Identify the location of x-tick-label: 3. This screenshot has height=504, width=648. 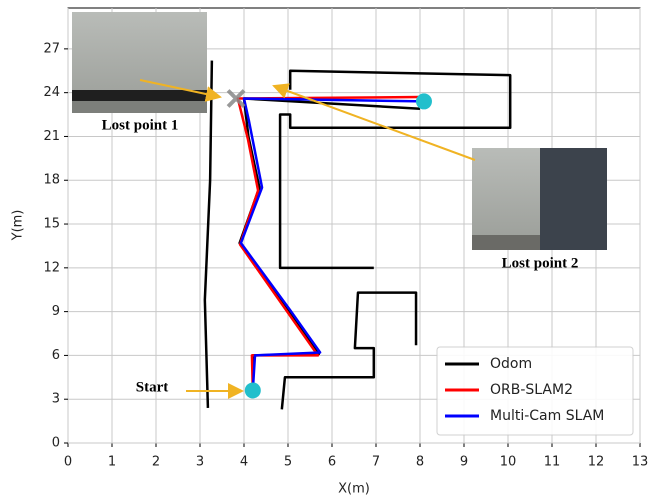
(200, 462).